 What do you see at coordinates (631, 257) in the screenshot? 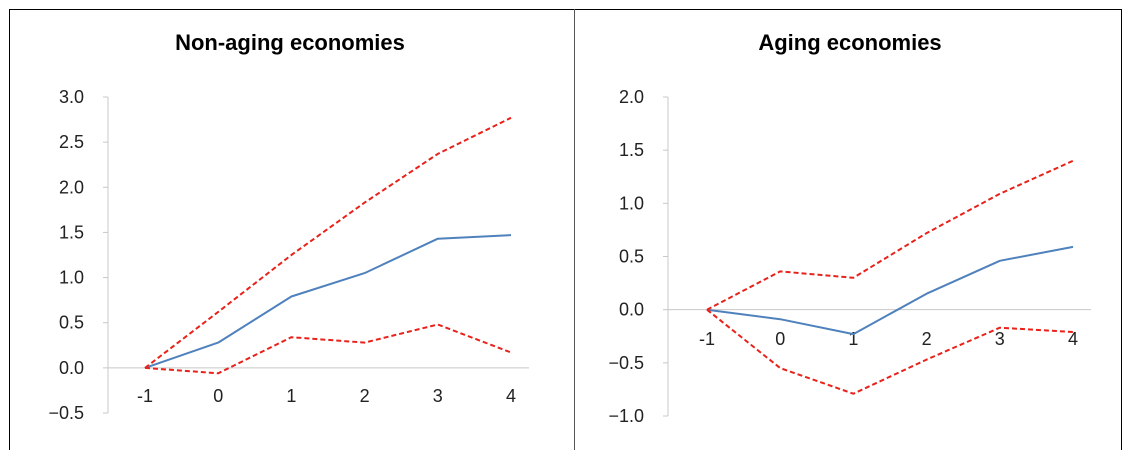
I see `aging-y-tick-label: 0.5` at bounding box center [631, 257].